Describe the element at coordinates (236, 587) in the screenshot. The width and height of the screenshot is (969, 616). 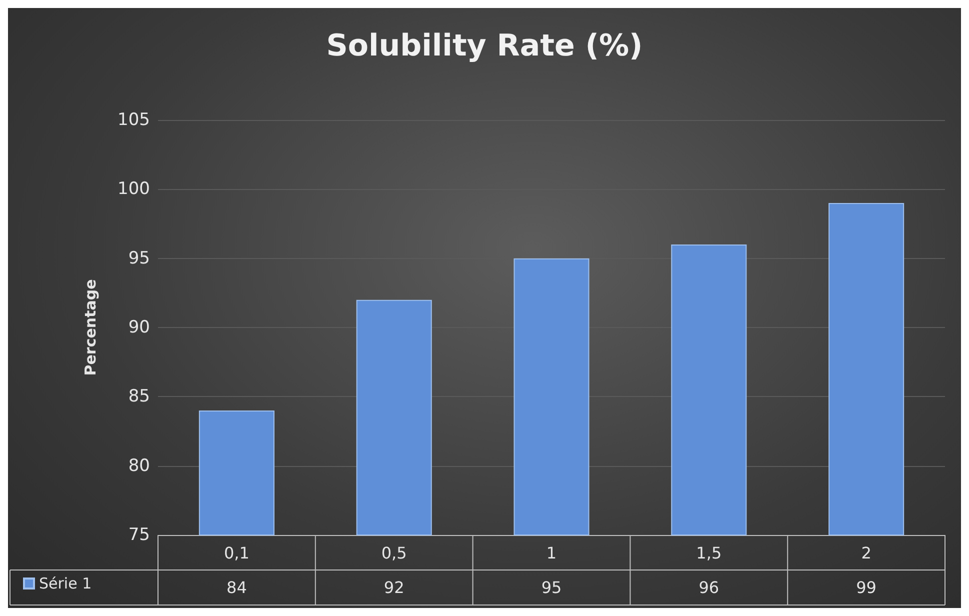
I see `data-label: 84` at that location.